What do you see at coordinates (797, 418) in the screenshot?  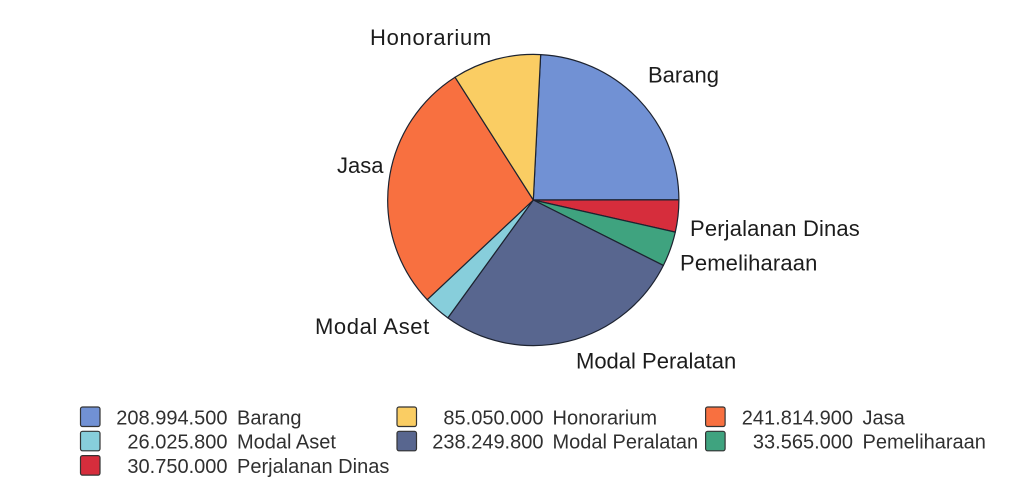 I see `svg-text: 241.814.900` at bounding box center [797, 418].